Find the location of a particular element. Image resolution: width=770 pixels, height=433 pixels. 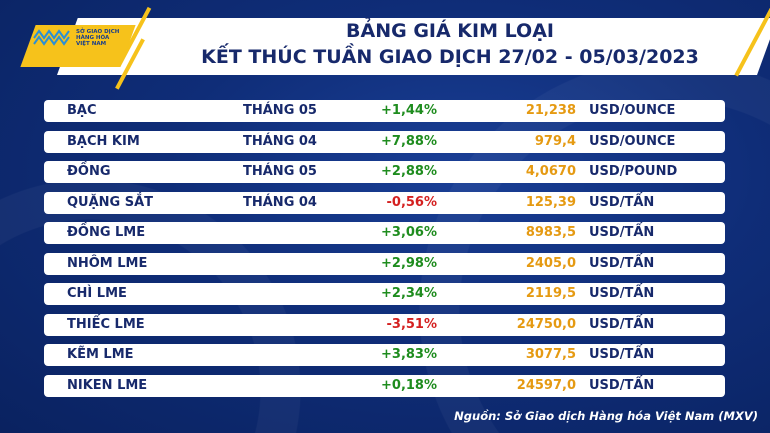

change-percent: +0,18% is located at coordinates (409, 385).